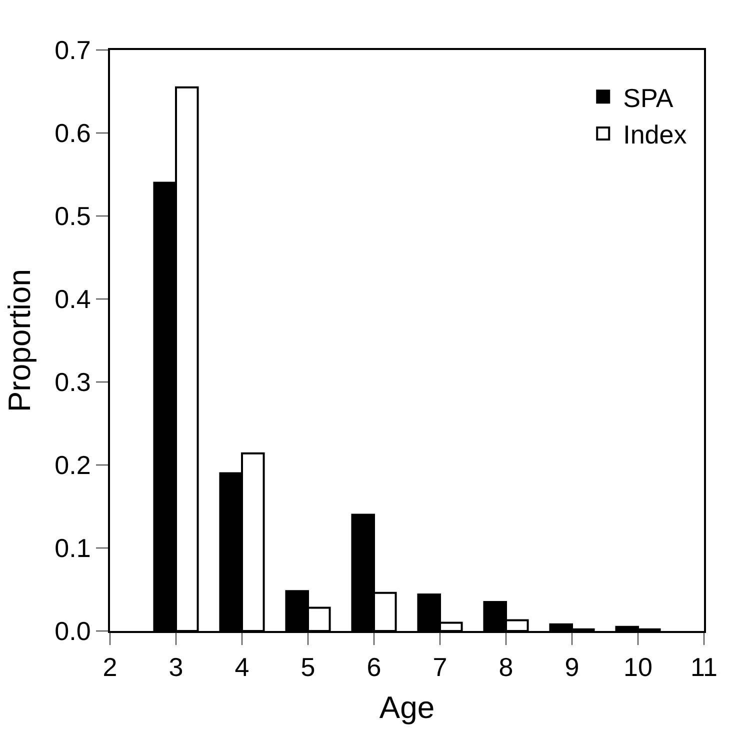  I want to click on legend-label: SPA, so click(648, 97).